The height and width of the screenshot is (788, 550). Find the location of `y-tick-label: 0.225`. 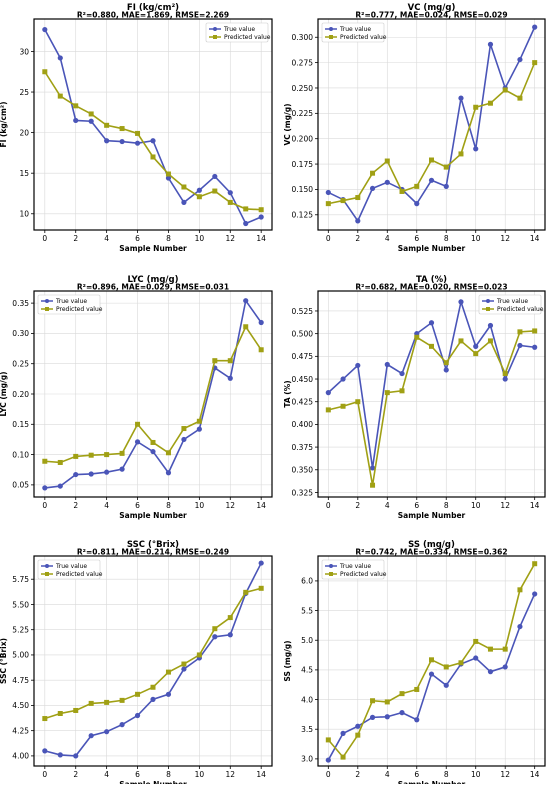

y-tick-label: 0.225 is located at coordinates (303, 113).